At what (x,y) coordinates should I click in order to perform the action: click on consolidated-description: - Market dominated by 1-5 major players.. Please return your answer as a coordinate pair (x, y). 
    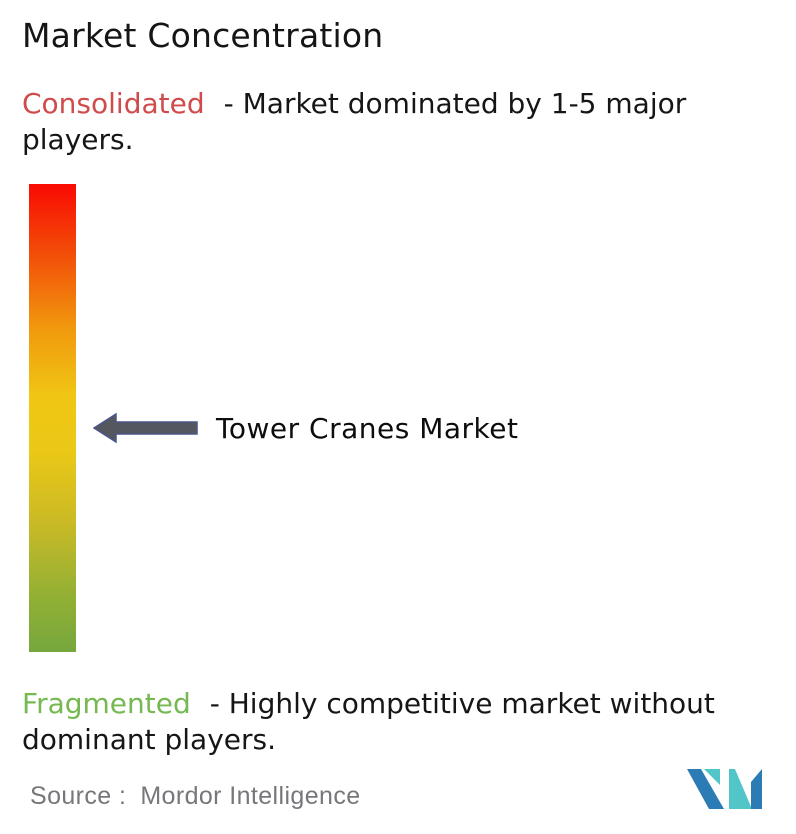
    Looking at the image, I should click on (354, 121).